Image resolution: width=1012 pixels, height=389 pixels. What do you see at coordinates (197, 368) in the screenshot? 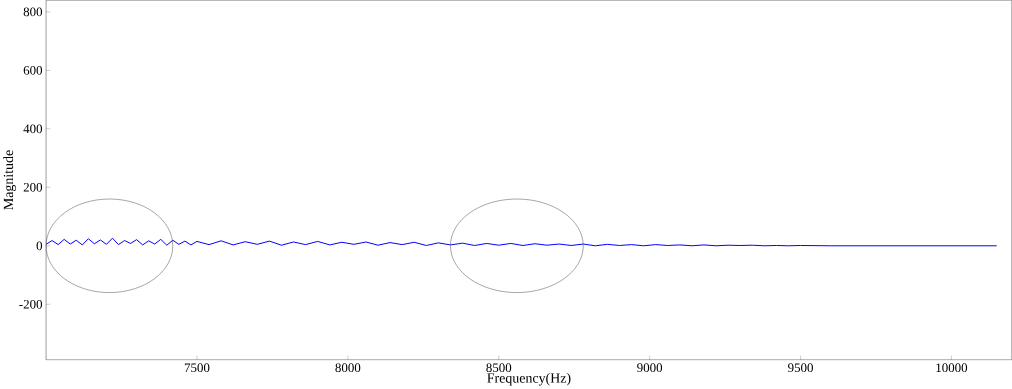
I see `x-tick-label: 7500` at bounding box center [197, 368].